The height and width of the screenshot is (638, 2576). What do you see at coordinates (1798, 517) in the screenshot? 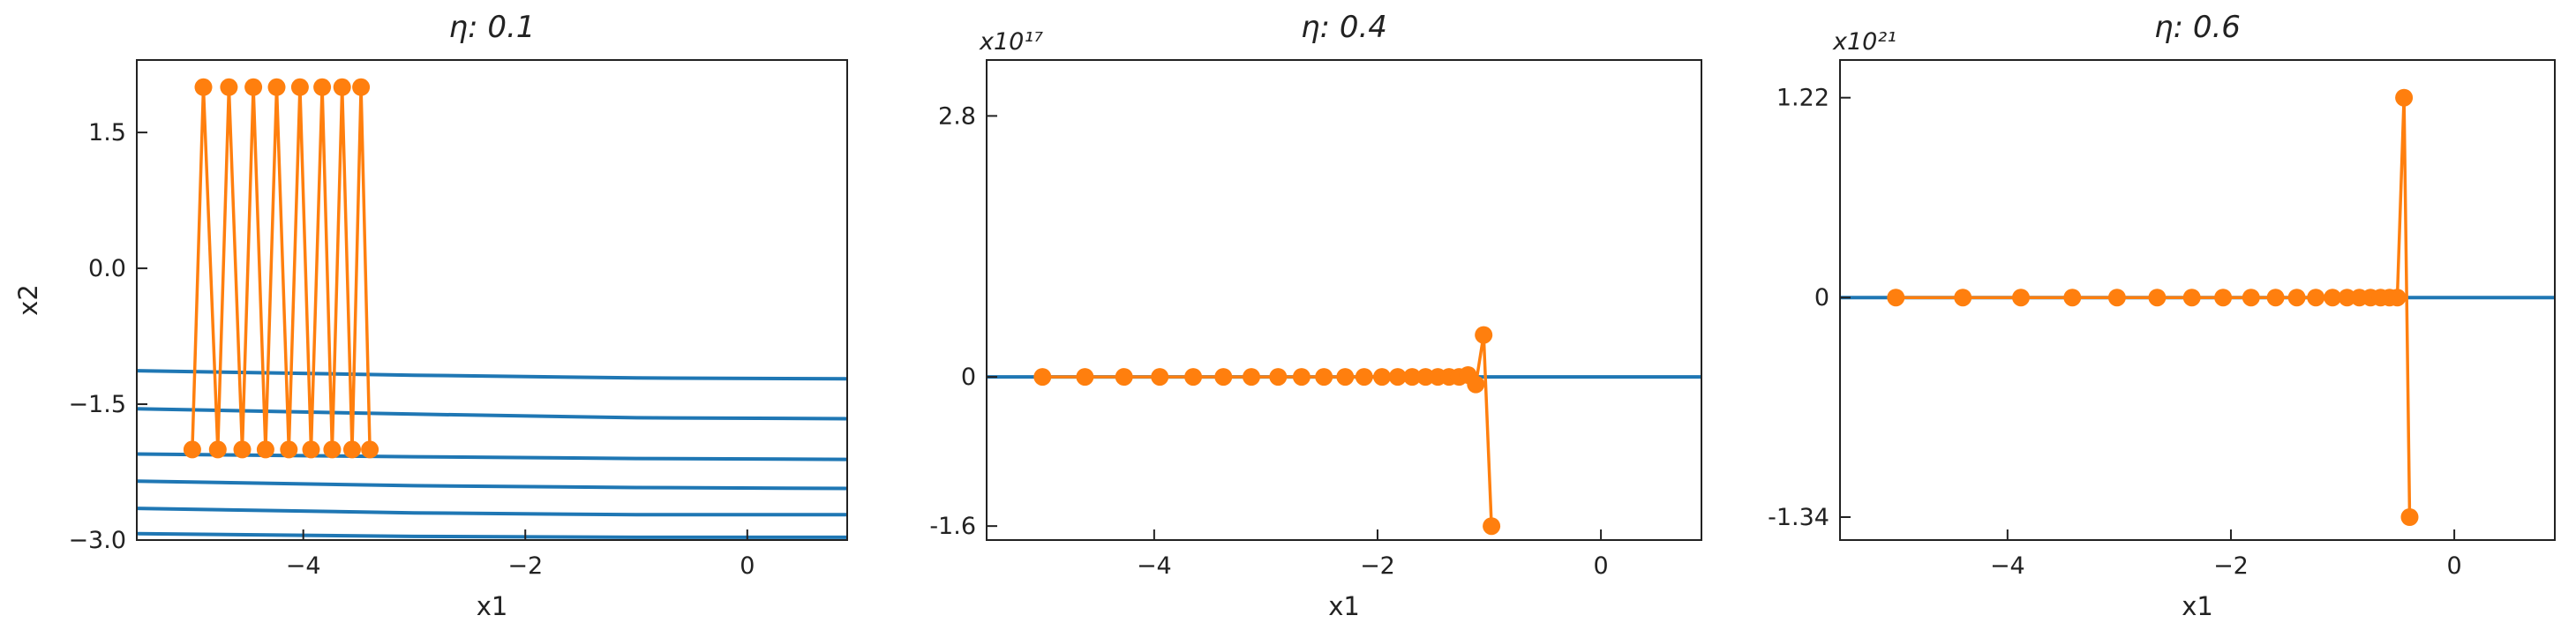
I see `y-tick-label: -1.34` at bounding box center [1798, 517].